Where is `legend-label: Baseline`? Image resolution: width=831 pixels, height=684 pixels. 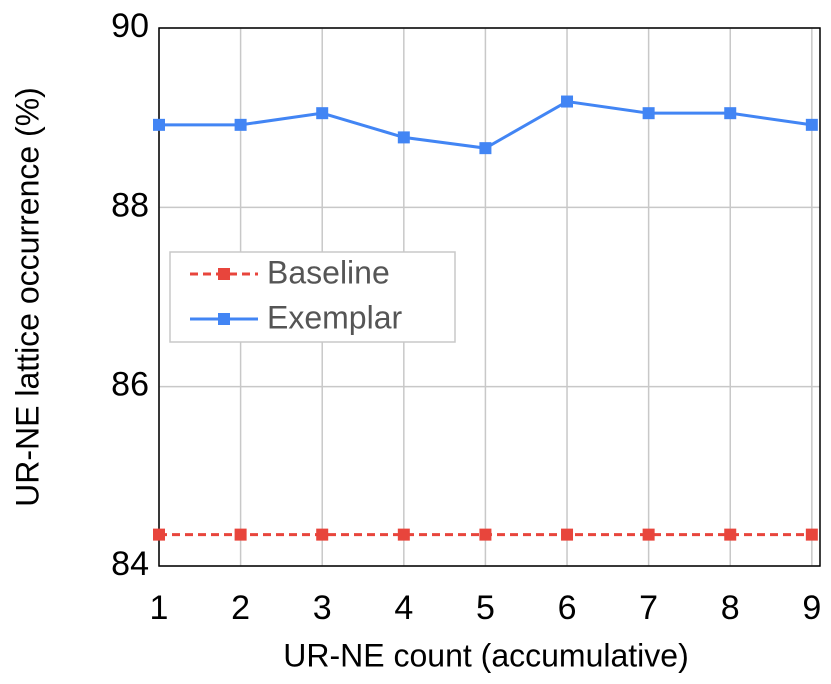
legend-label: Baseline is located at coordinates (328, 272).